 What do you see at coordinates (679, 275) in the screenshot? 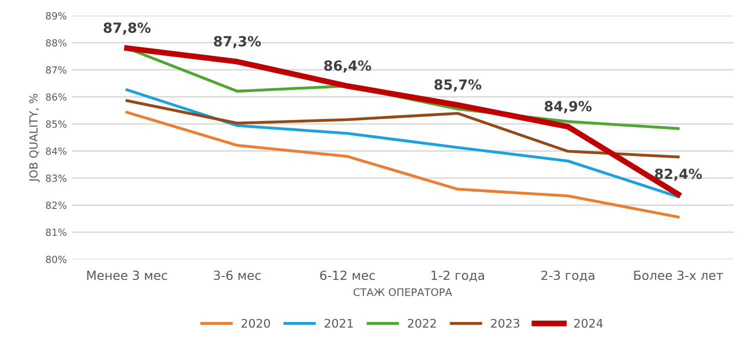
I see `x-tick-label: Более 3-х лет` at bounding box center [679, 275].